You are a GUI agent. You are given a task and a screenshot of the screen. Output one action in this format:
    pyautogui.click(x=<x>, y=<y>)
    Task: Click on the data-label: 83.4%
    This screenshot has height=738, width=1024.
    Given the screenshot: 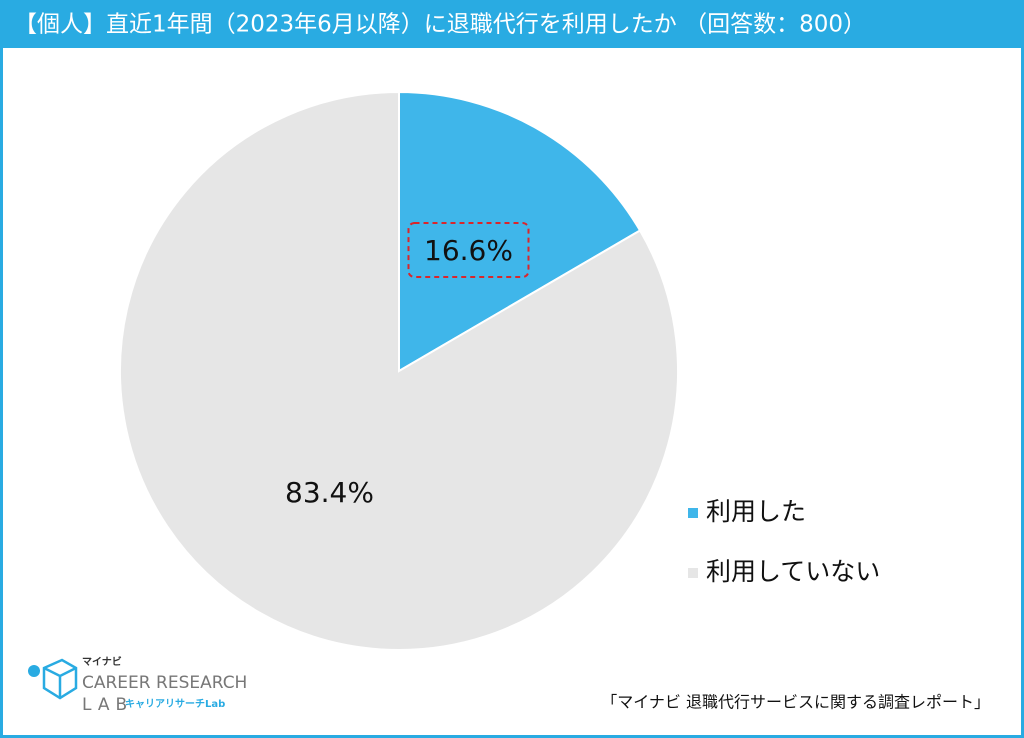 What is the action you would take?
    pyautogui.click(x=329, y=492)
    